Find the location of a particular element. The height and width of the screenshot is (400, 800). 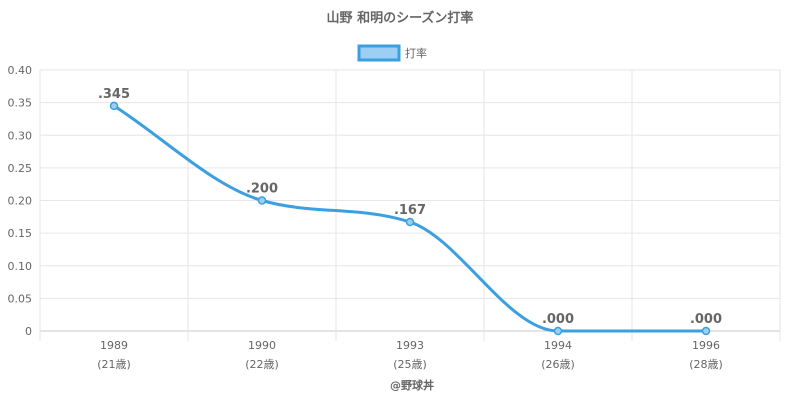

y-tick-label: 0.10 is located at coordinates (20, 266).